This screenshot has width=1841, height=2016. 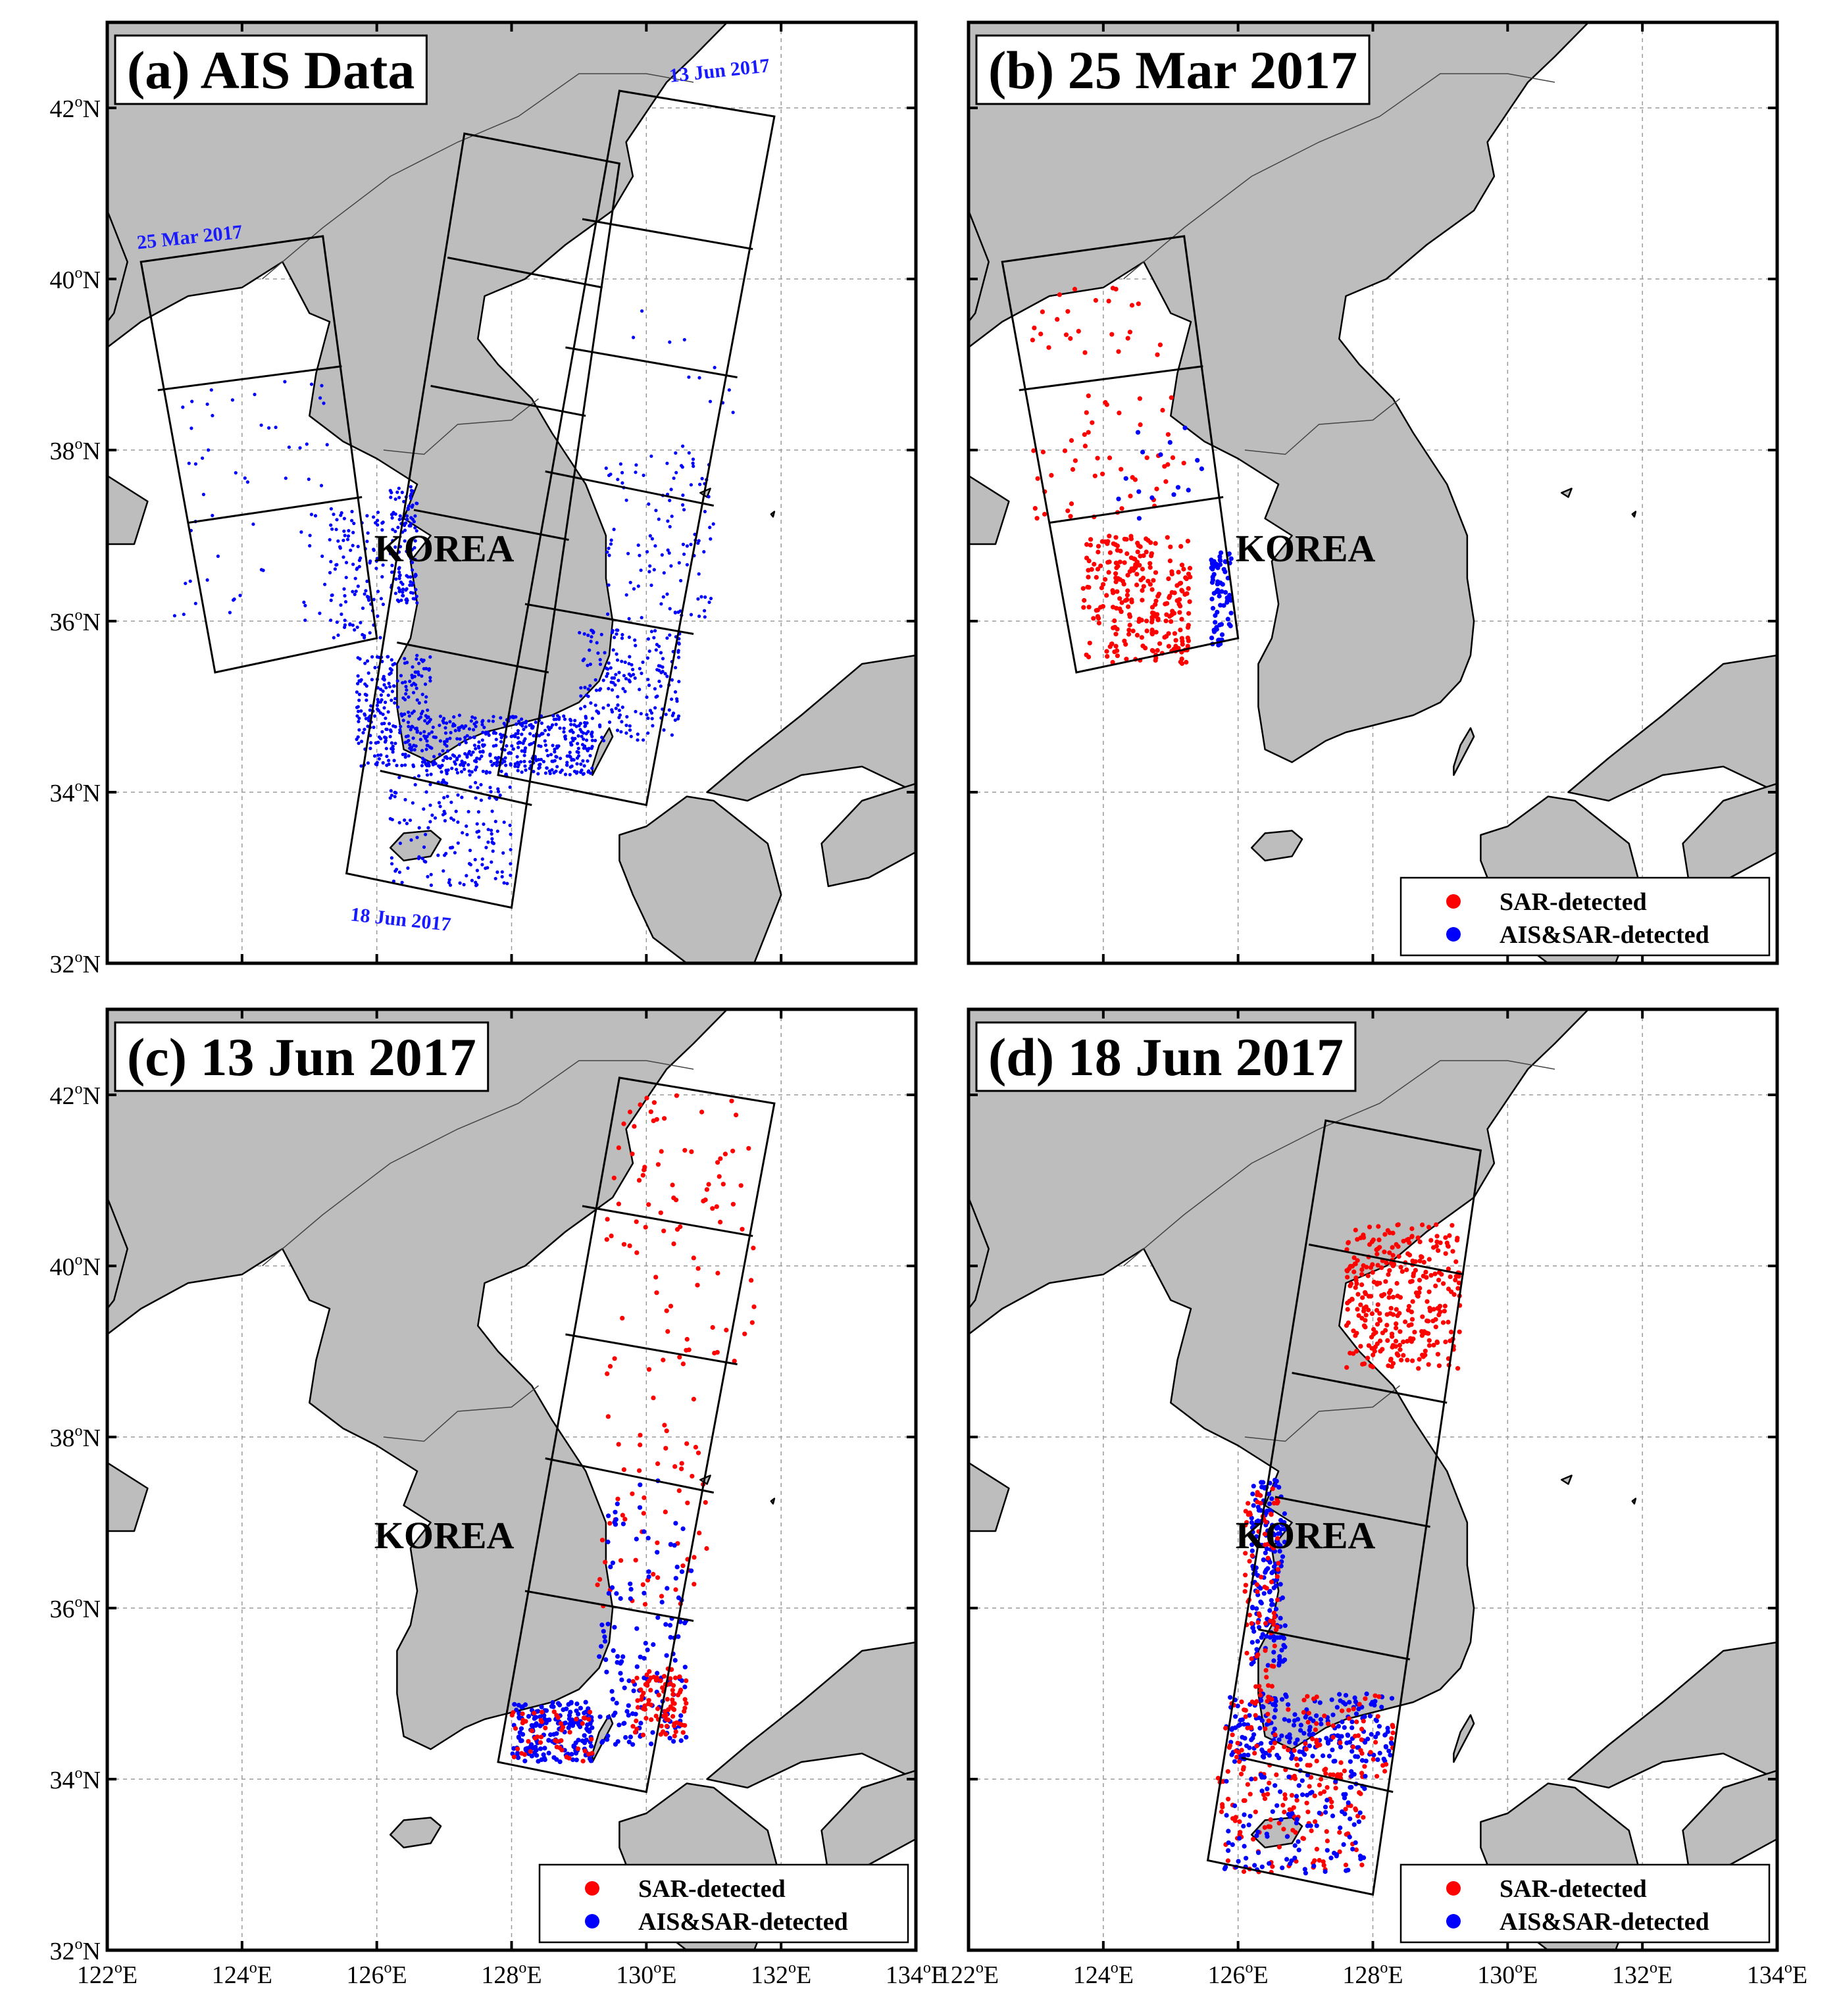 I want to click on scene-frames, so click(x=1344, y=1507).